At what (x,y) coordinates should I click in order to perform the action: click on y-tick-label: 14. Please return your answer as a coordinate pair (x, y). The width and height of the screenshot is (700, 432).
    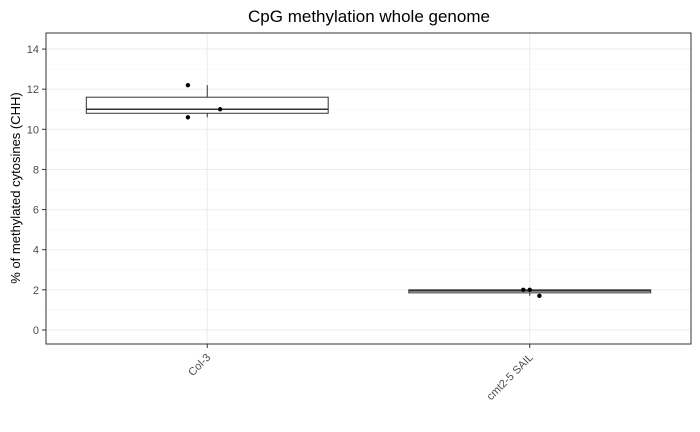
    Looking at the image, I should click on (33, 50).